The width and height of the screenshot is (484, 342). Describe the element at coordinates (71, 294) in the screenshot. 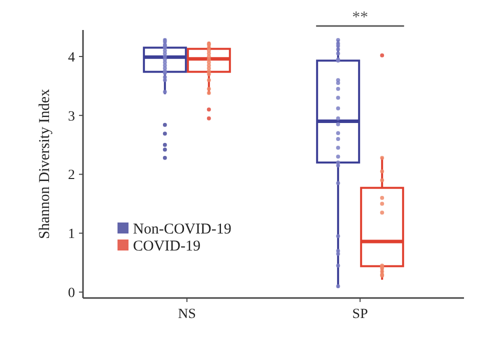

I see `y-tick-label: 0` at that location.